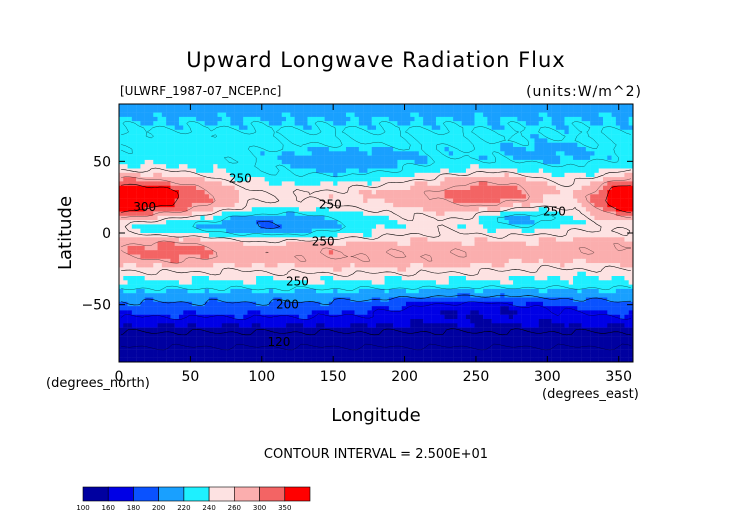  Describe the element at coordinates (200, 91) in the screenshot. I see `chart-source-label: [ULWRF_1987-07_NCEP.nc]` at that location.